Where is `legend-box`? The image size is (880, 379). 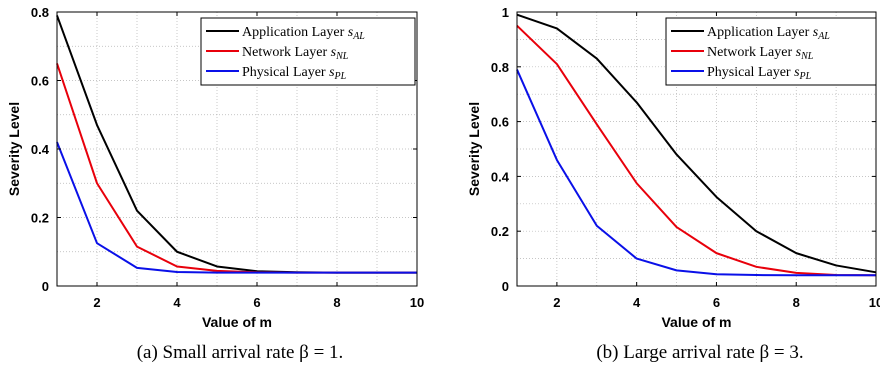
legend-box is located at coordinates (308, 51).